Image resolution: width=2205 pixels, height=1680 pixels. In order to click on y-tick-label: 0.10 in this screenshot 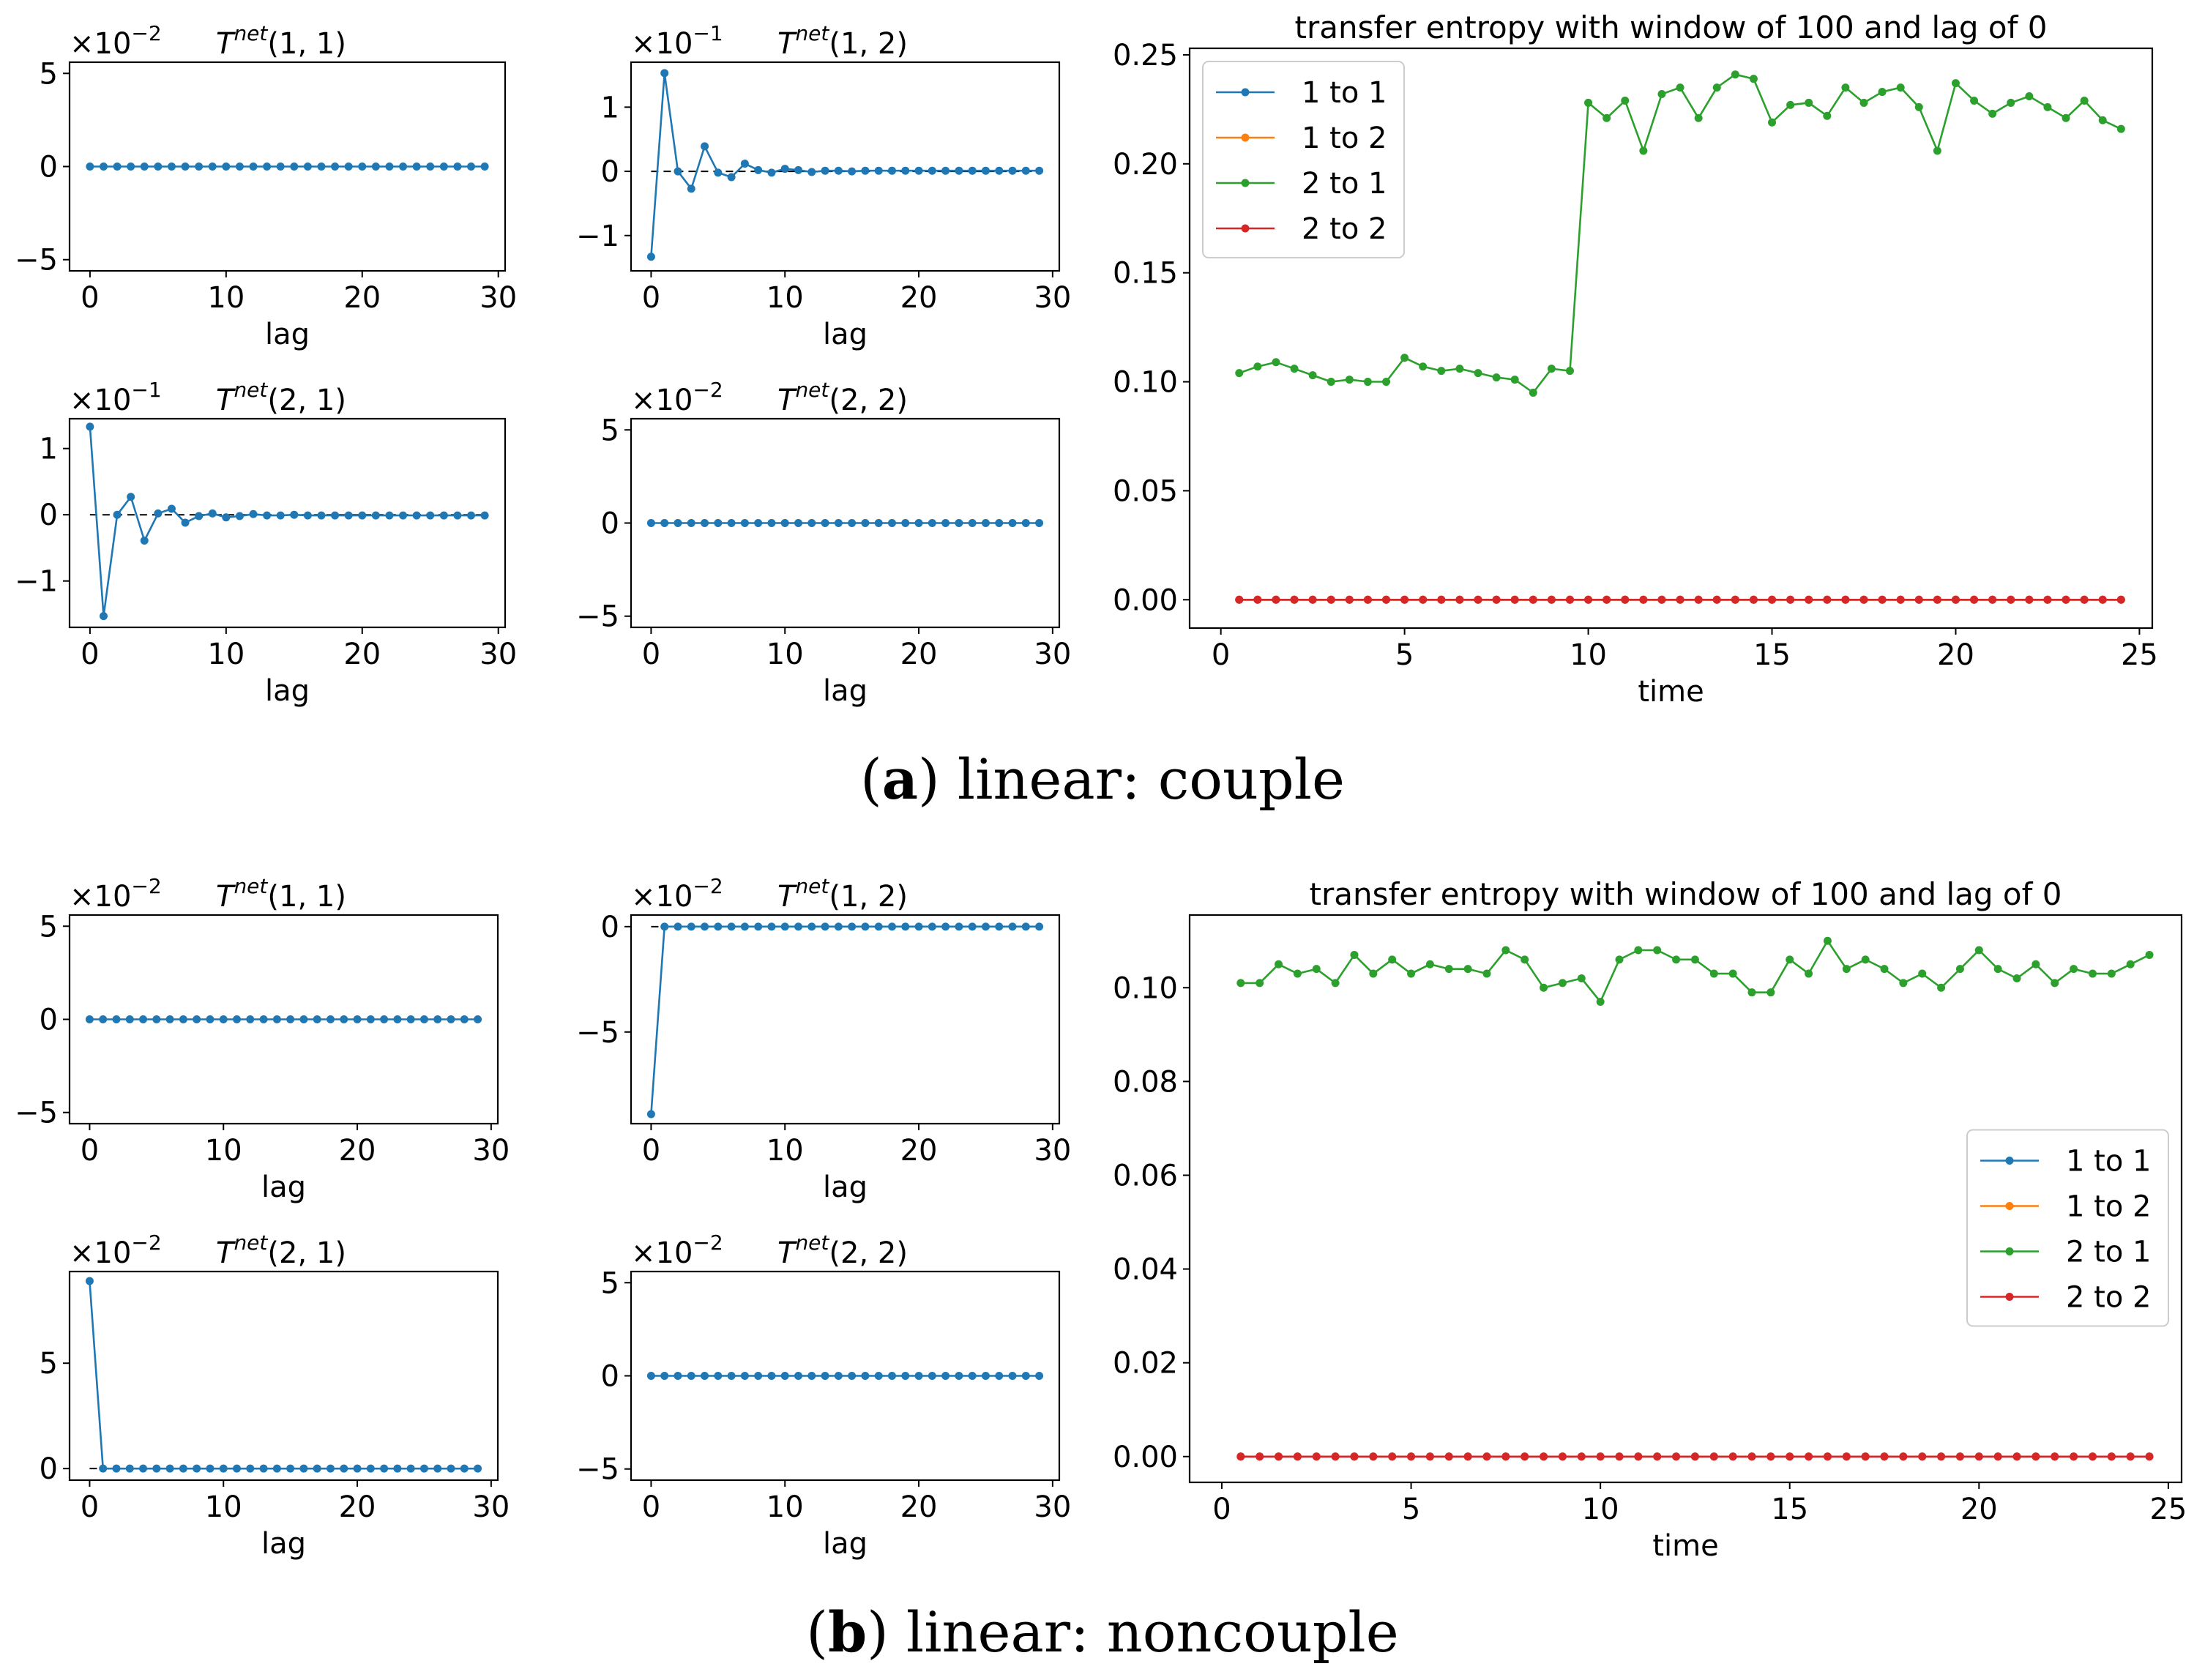, I will do `click(1146, 988)`.